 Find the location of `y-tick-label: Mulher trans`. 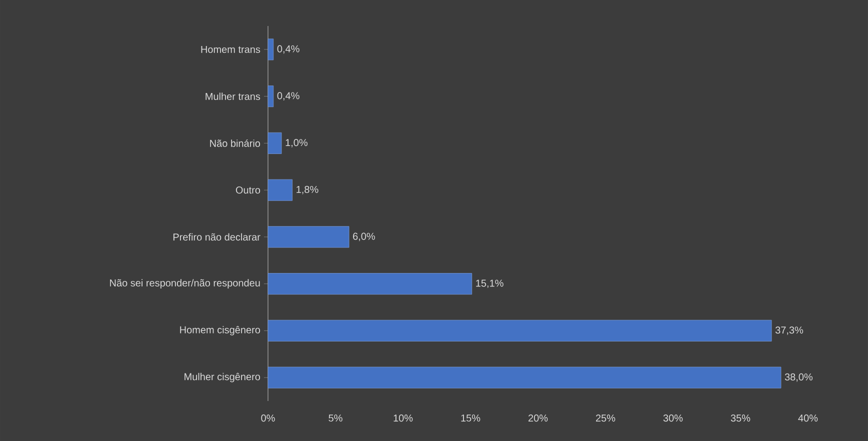

y-tick-label: Mulher trans is located at coordinates (233, 96).